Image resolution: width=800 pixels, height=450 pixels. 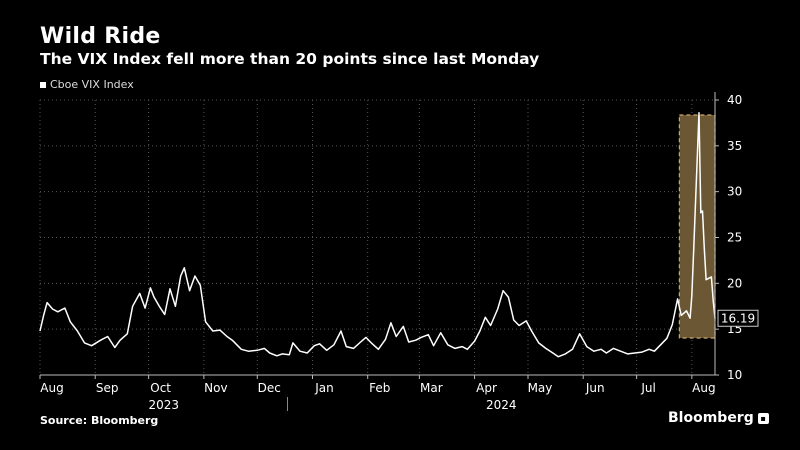 I want to click on x-tick-label-7: Mar, so click(x=431, y=388).